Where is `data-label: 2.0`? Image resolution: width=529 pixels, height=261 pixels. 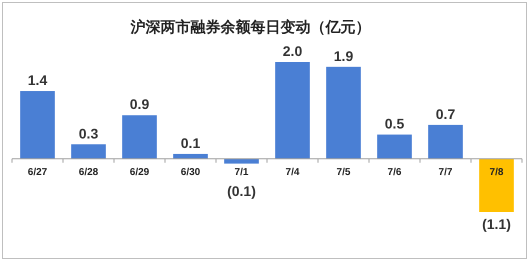
data-label: 2.0 is located at coordinates (292, 51).